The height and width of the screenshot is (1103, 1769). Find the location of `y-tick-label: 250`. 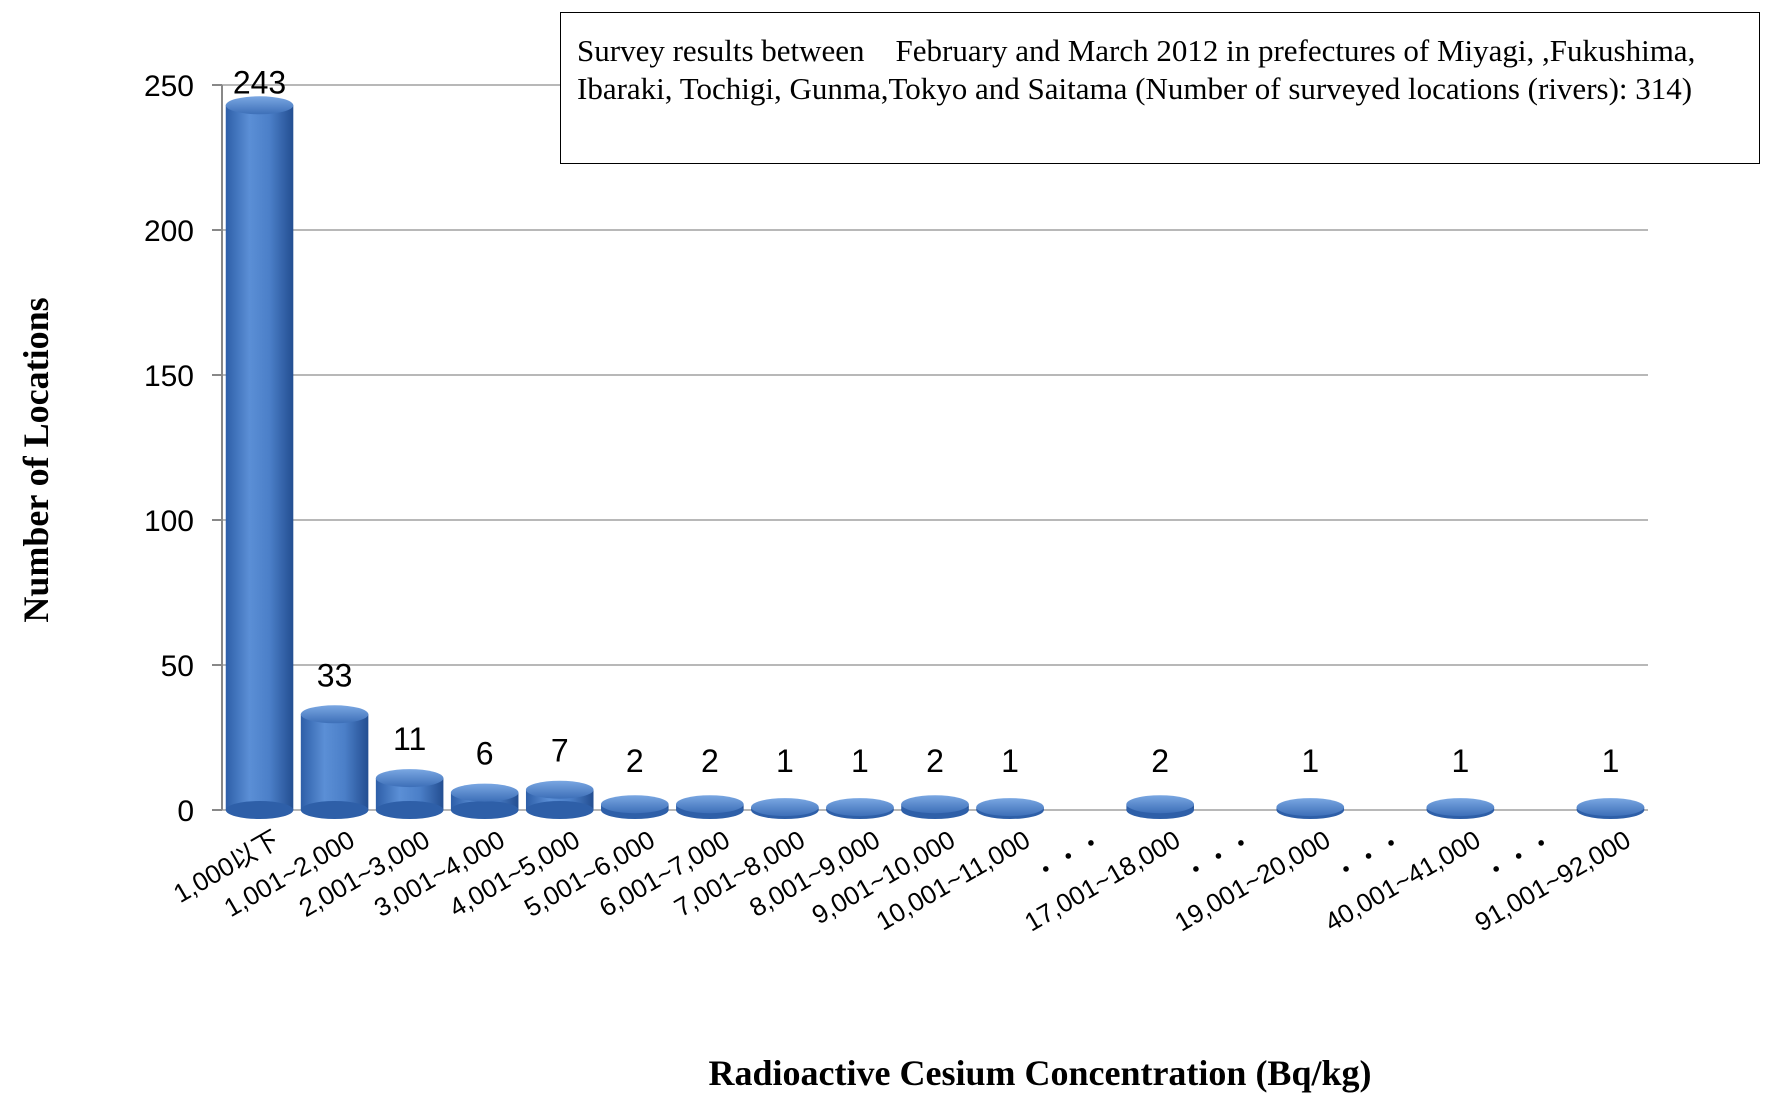

y-tick-label: 250 is located at coordinates (169, 86).